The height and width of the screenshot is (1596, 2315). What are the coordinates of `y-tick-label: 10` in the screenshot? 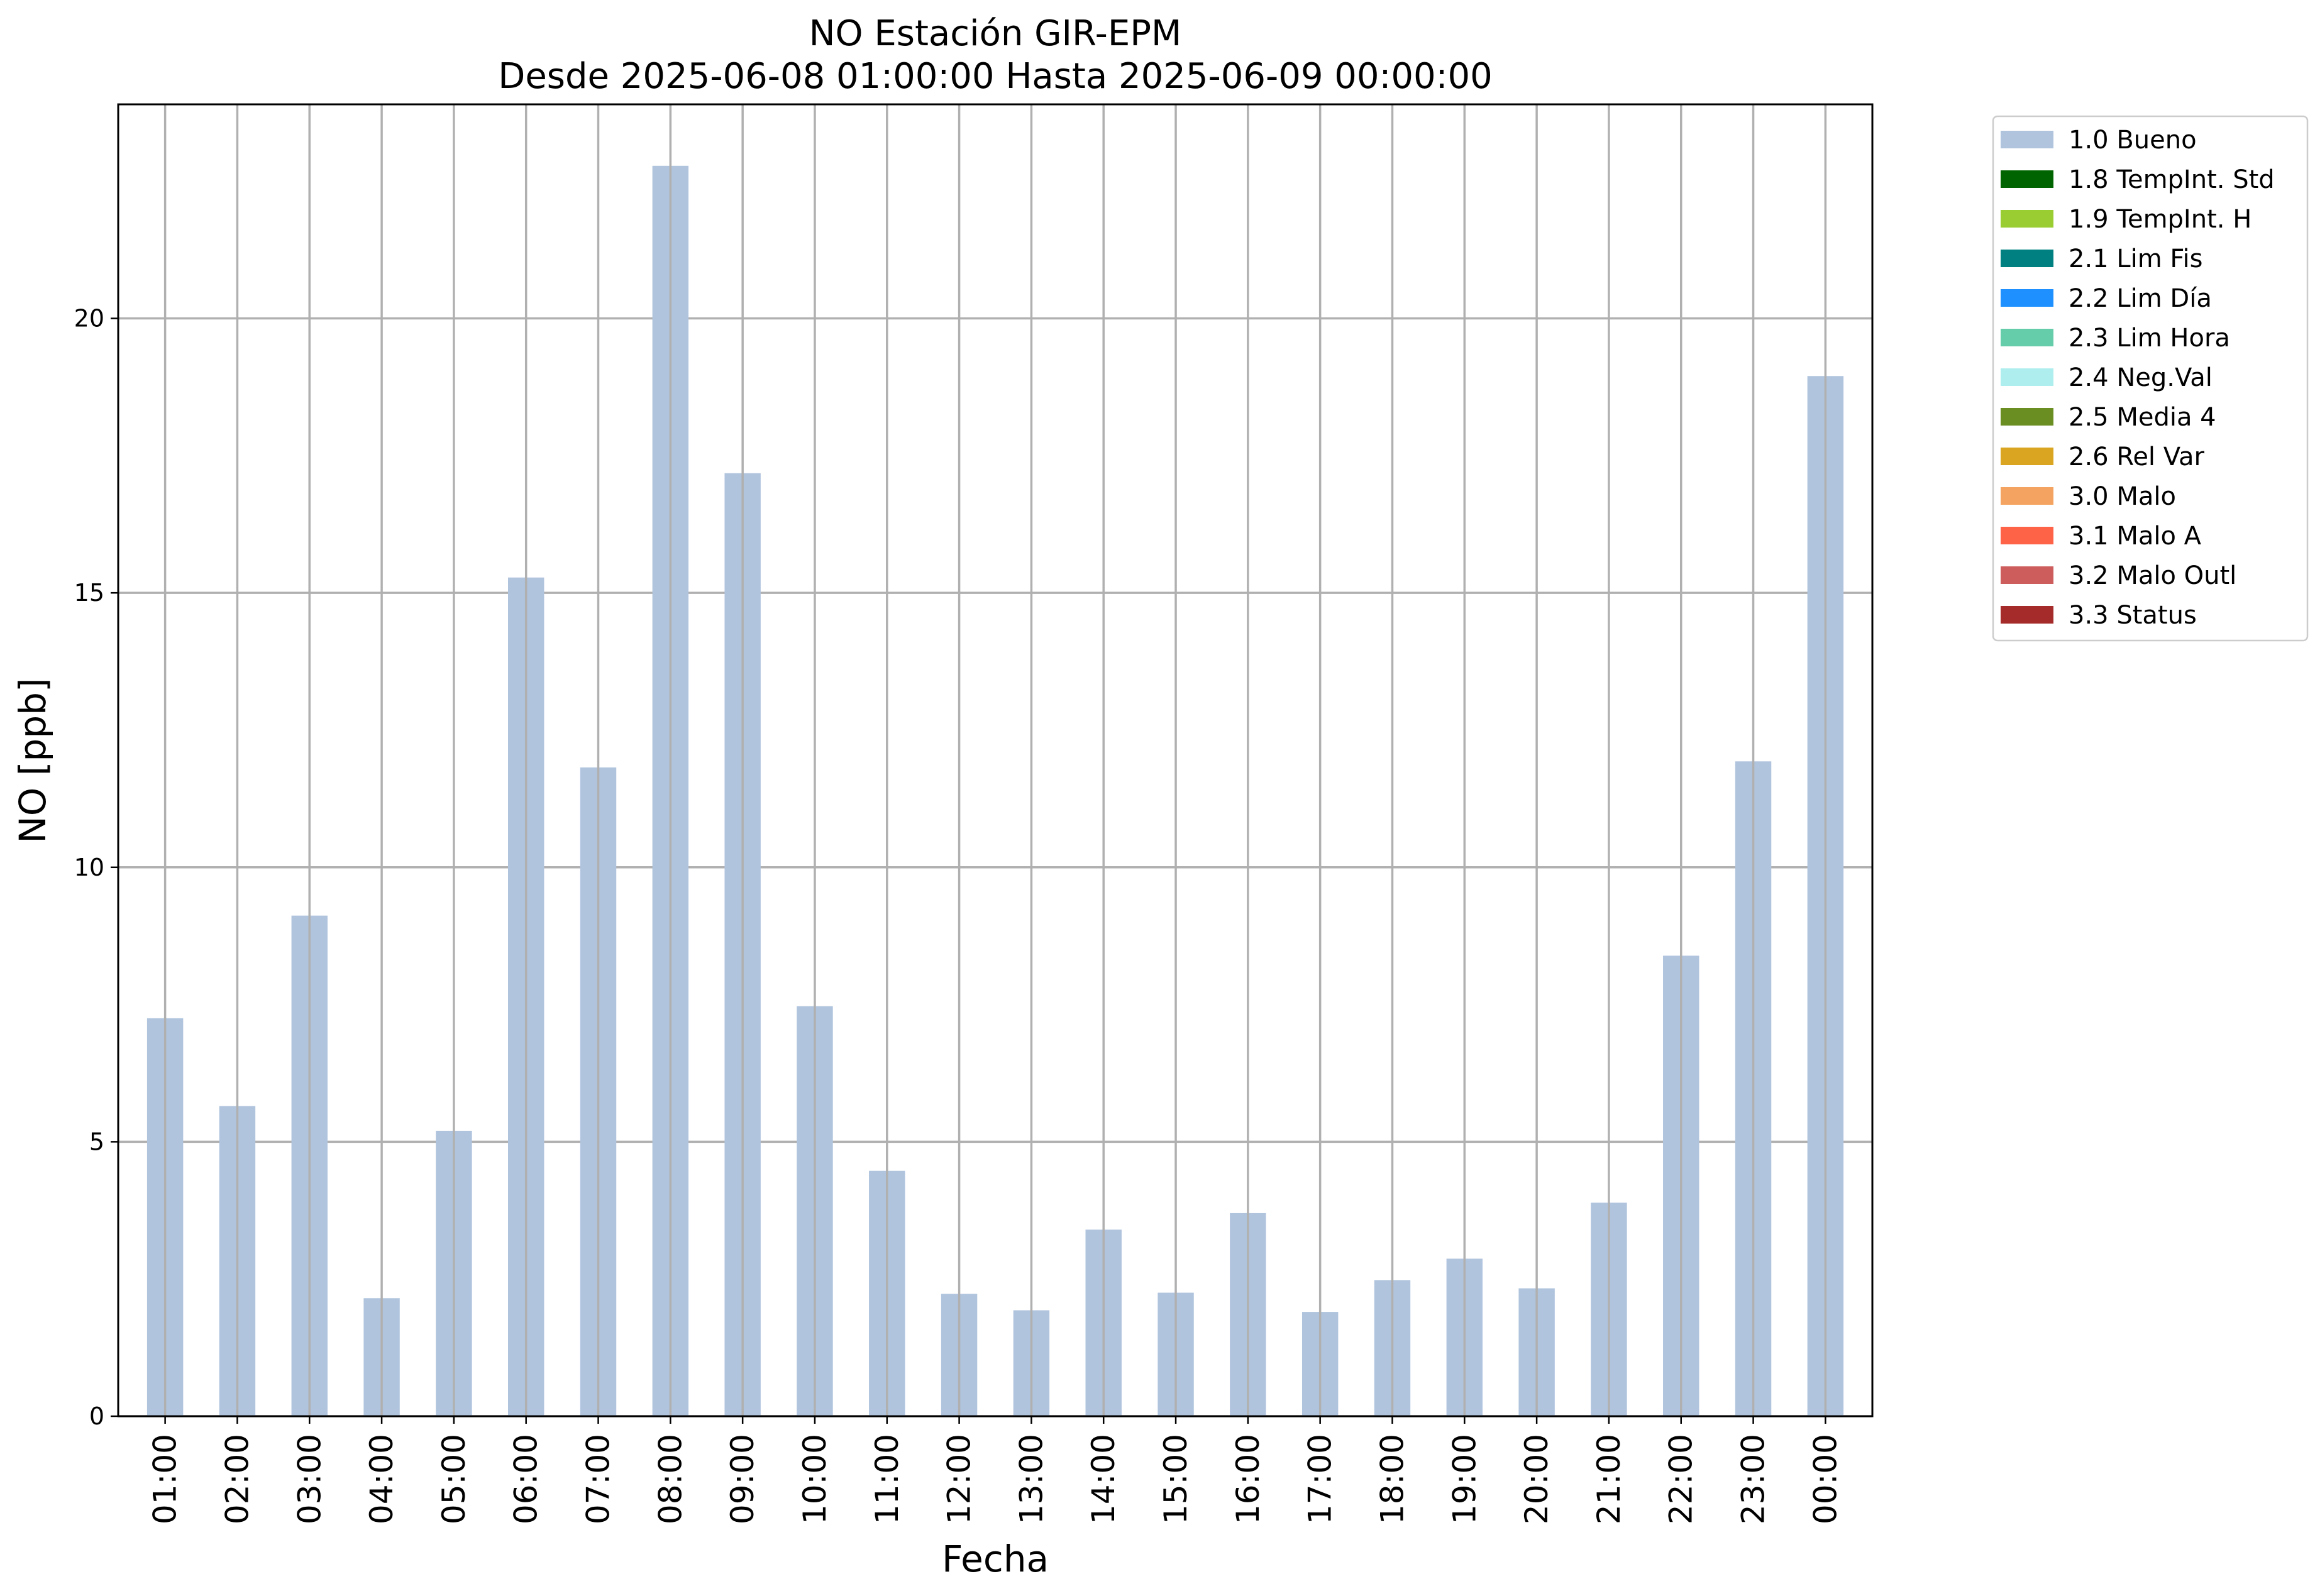 It's located at (89, 867).